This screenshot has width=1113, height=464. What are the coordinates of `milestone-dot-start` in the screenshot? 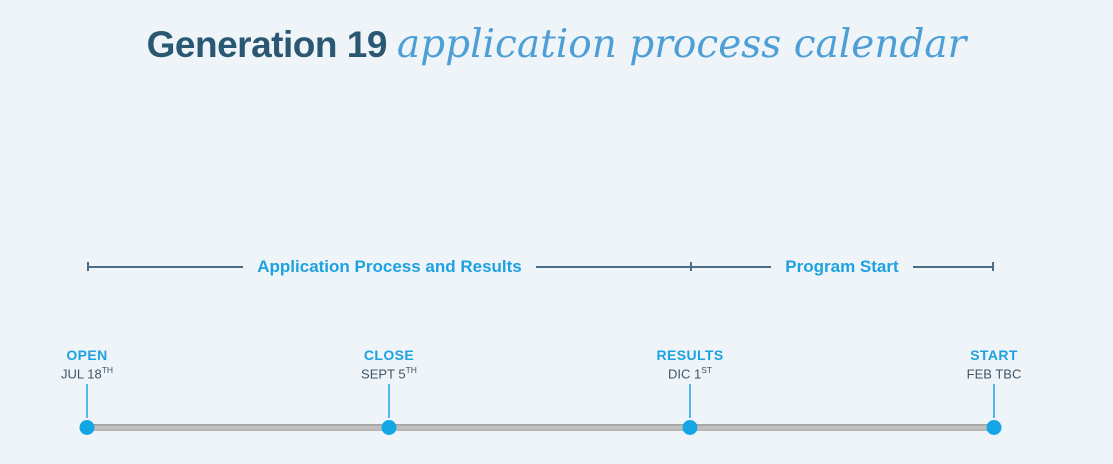 It's located at (994, 427).